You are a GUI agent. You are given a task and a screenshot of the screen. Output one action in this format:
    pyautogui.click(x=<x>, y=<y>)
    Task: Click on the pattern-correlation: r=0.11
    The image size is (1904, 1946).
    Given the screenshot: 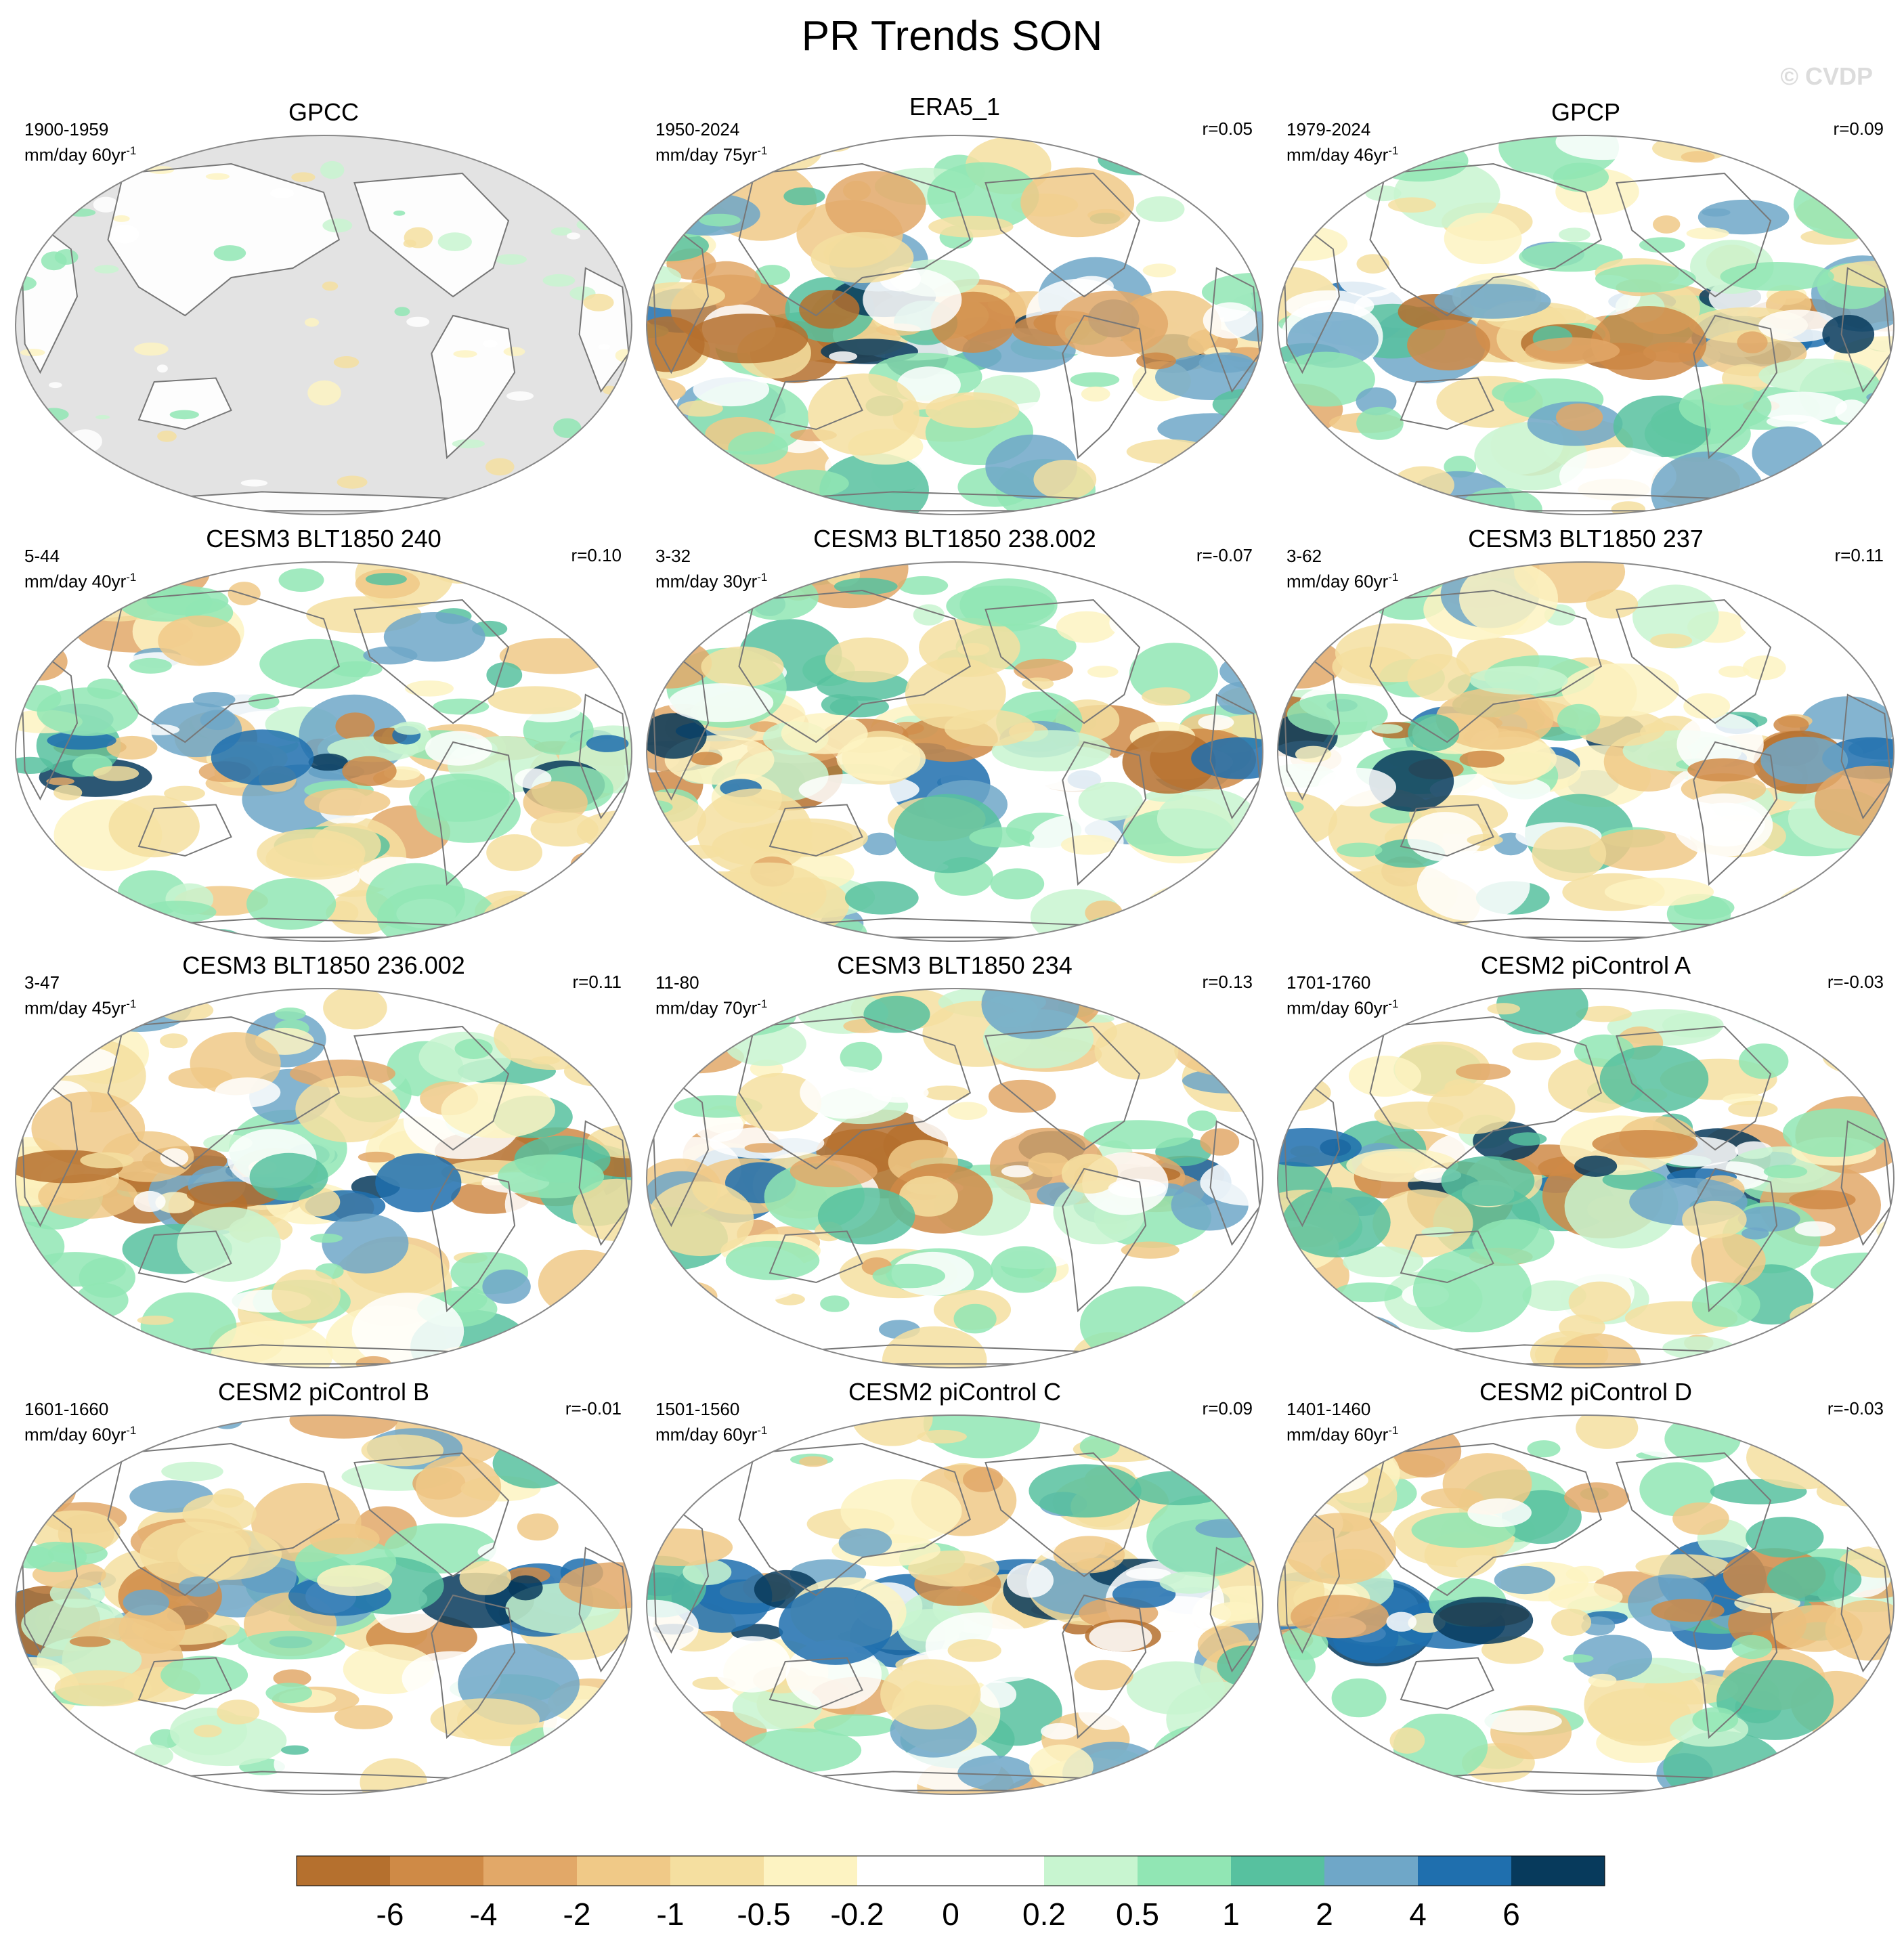 What is the action you would take?
    pyautogui.click(x=1859, y=555)
    